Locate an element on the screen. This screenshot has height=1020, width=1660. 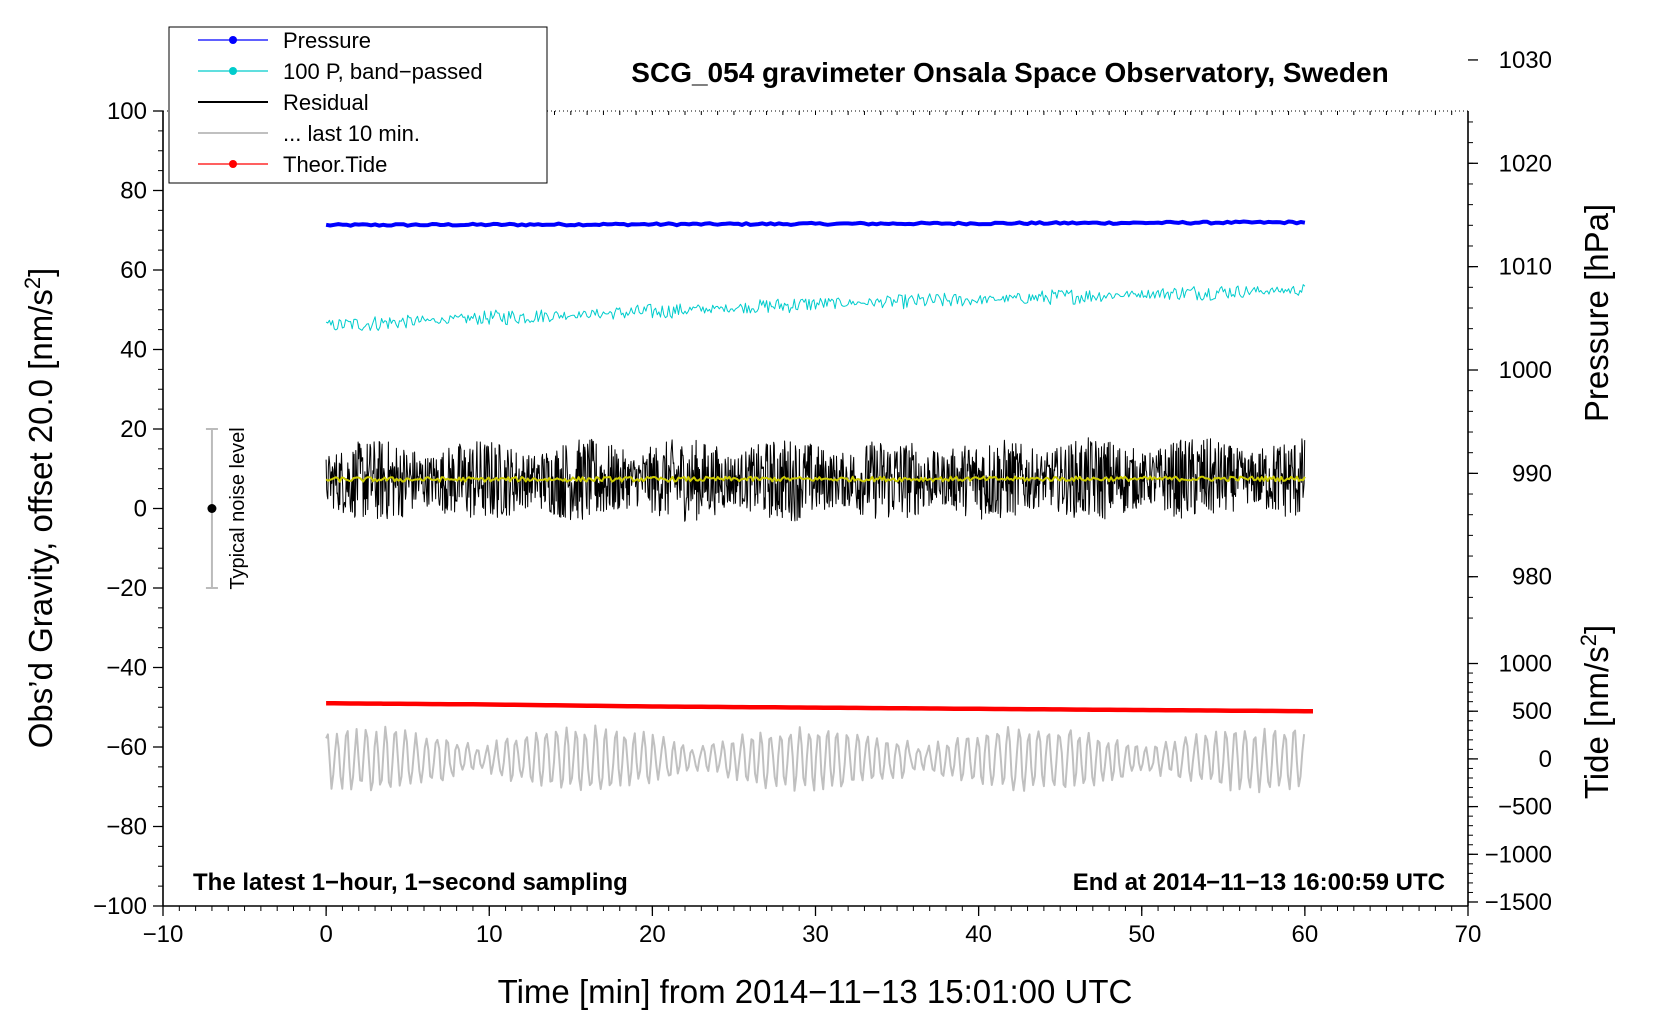
pressure-tick-label: 1010 is located at coordinates (1525, 267).